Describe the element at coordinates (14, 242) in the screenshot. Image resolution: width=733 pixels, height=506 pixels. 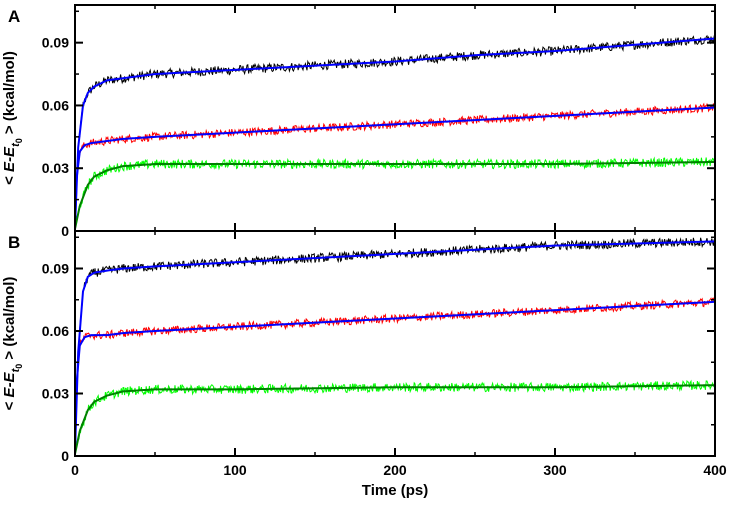
I see `panel-label: B` at that location.